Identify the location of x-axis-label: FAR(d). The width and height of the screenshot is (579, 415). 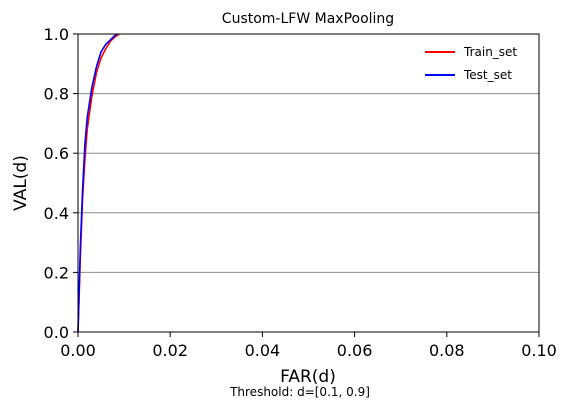
(308, 377).